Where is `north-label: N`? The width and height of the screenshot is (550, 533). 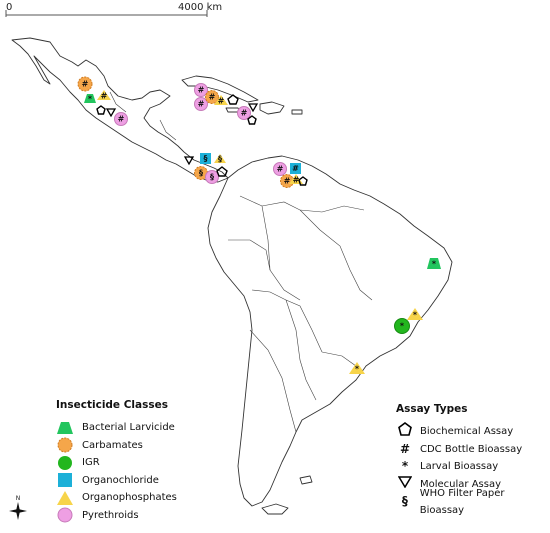 north-label: N is located at coordinates (18, 498).